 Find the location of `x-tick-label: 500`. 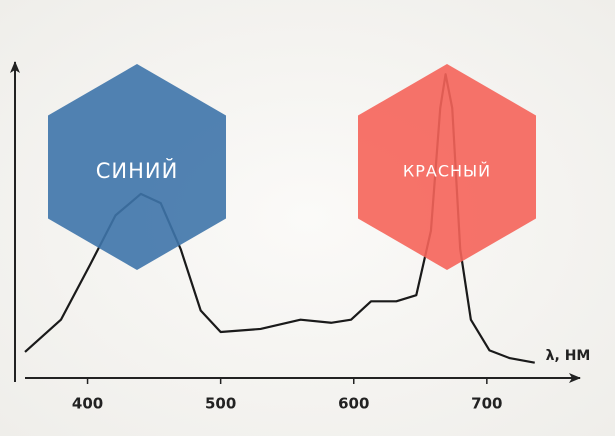

x-tick-label: 500 is located at coordinates (220, 404).